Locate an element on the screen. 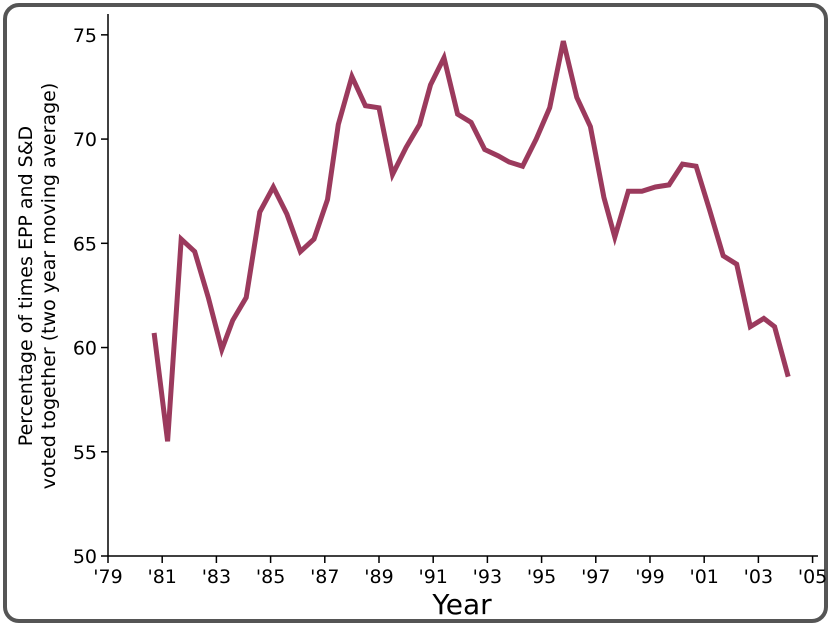  y-axis-title-line-2: voted together (two year moving average) is located at coordinates (49, 286).